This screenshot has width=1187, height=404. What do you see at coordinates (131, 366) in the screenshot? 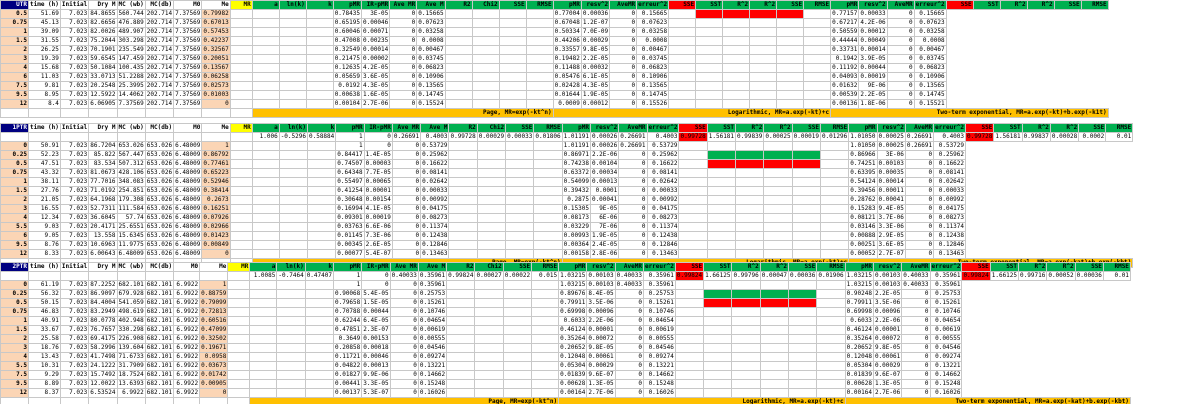
I see `data-cell: 31.7909` at bounding box center [131, 366].